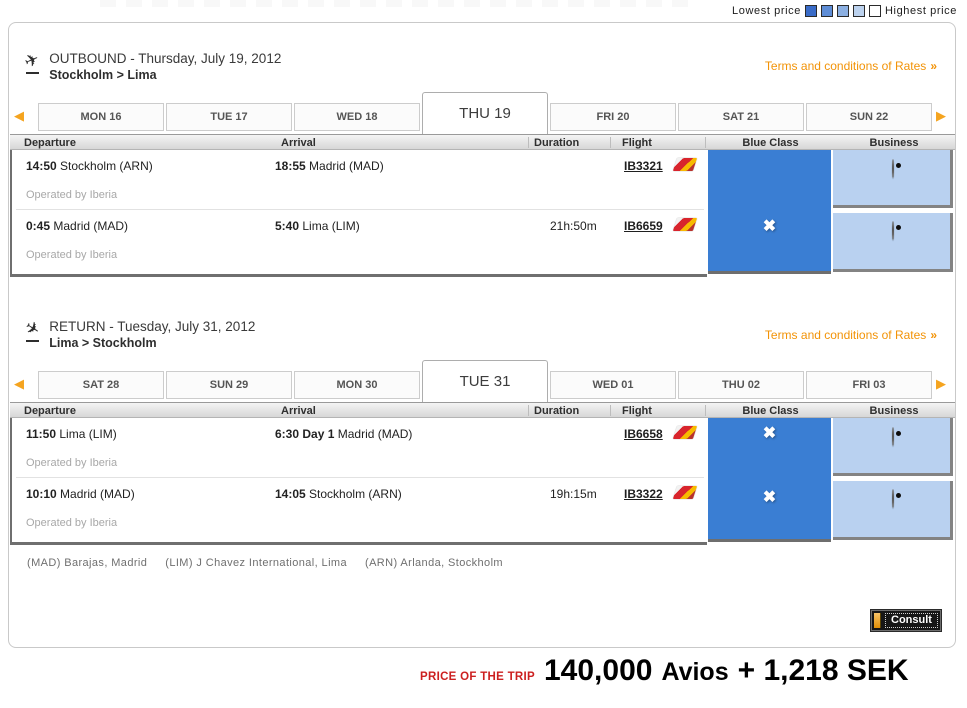 The width and height of the screenshot is (967, 708). I want to click on return-day-tab: MON 30, so click(357, 385).